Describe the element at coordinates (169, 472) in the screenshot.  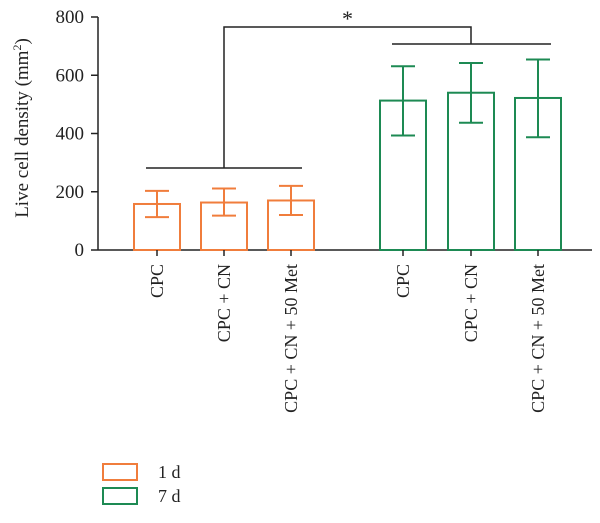
I see `legend-label: 1 d` at that location.